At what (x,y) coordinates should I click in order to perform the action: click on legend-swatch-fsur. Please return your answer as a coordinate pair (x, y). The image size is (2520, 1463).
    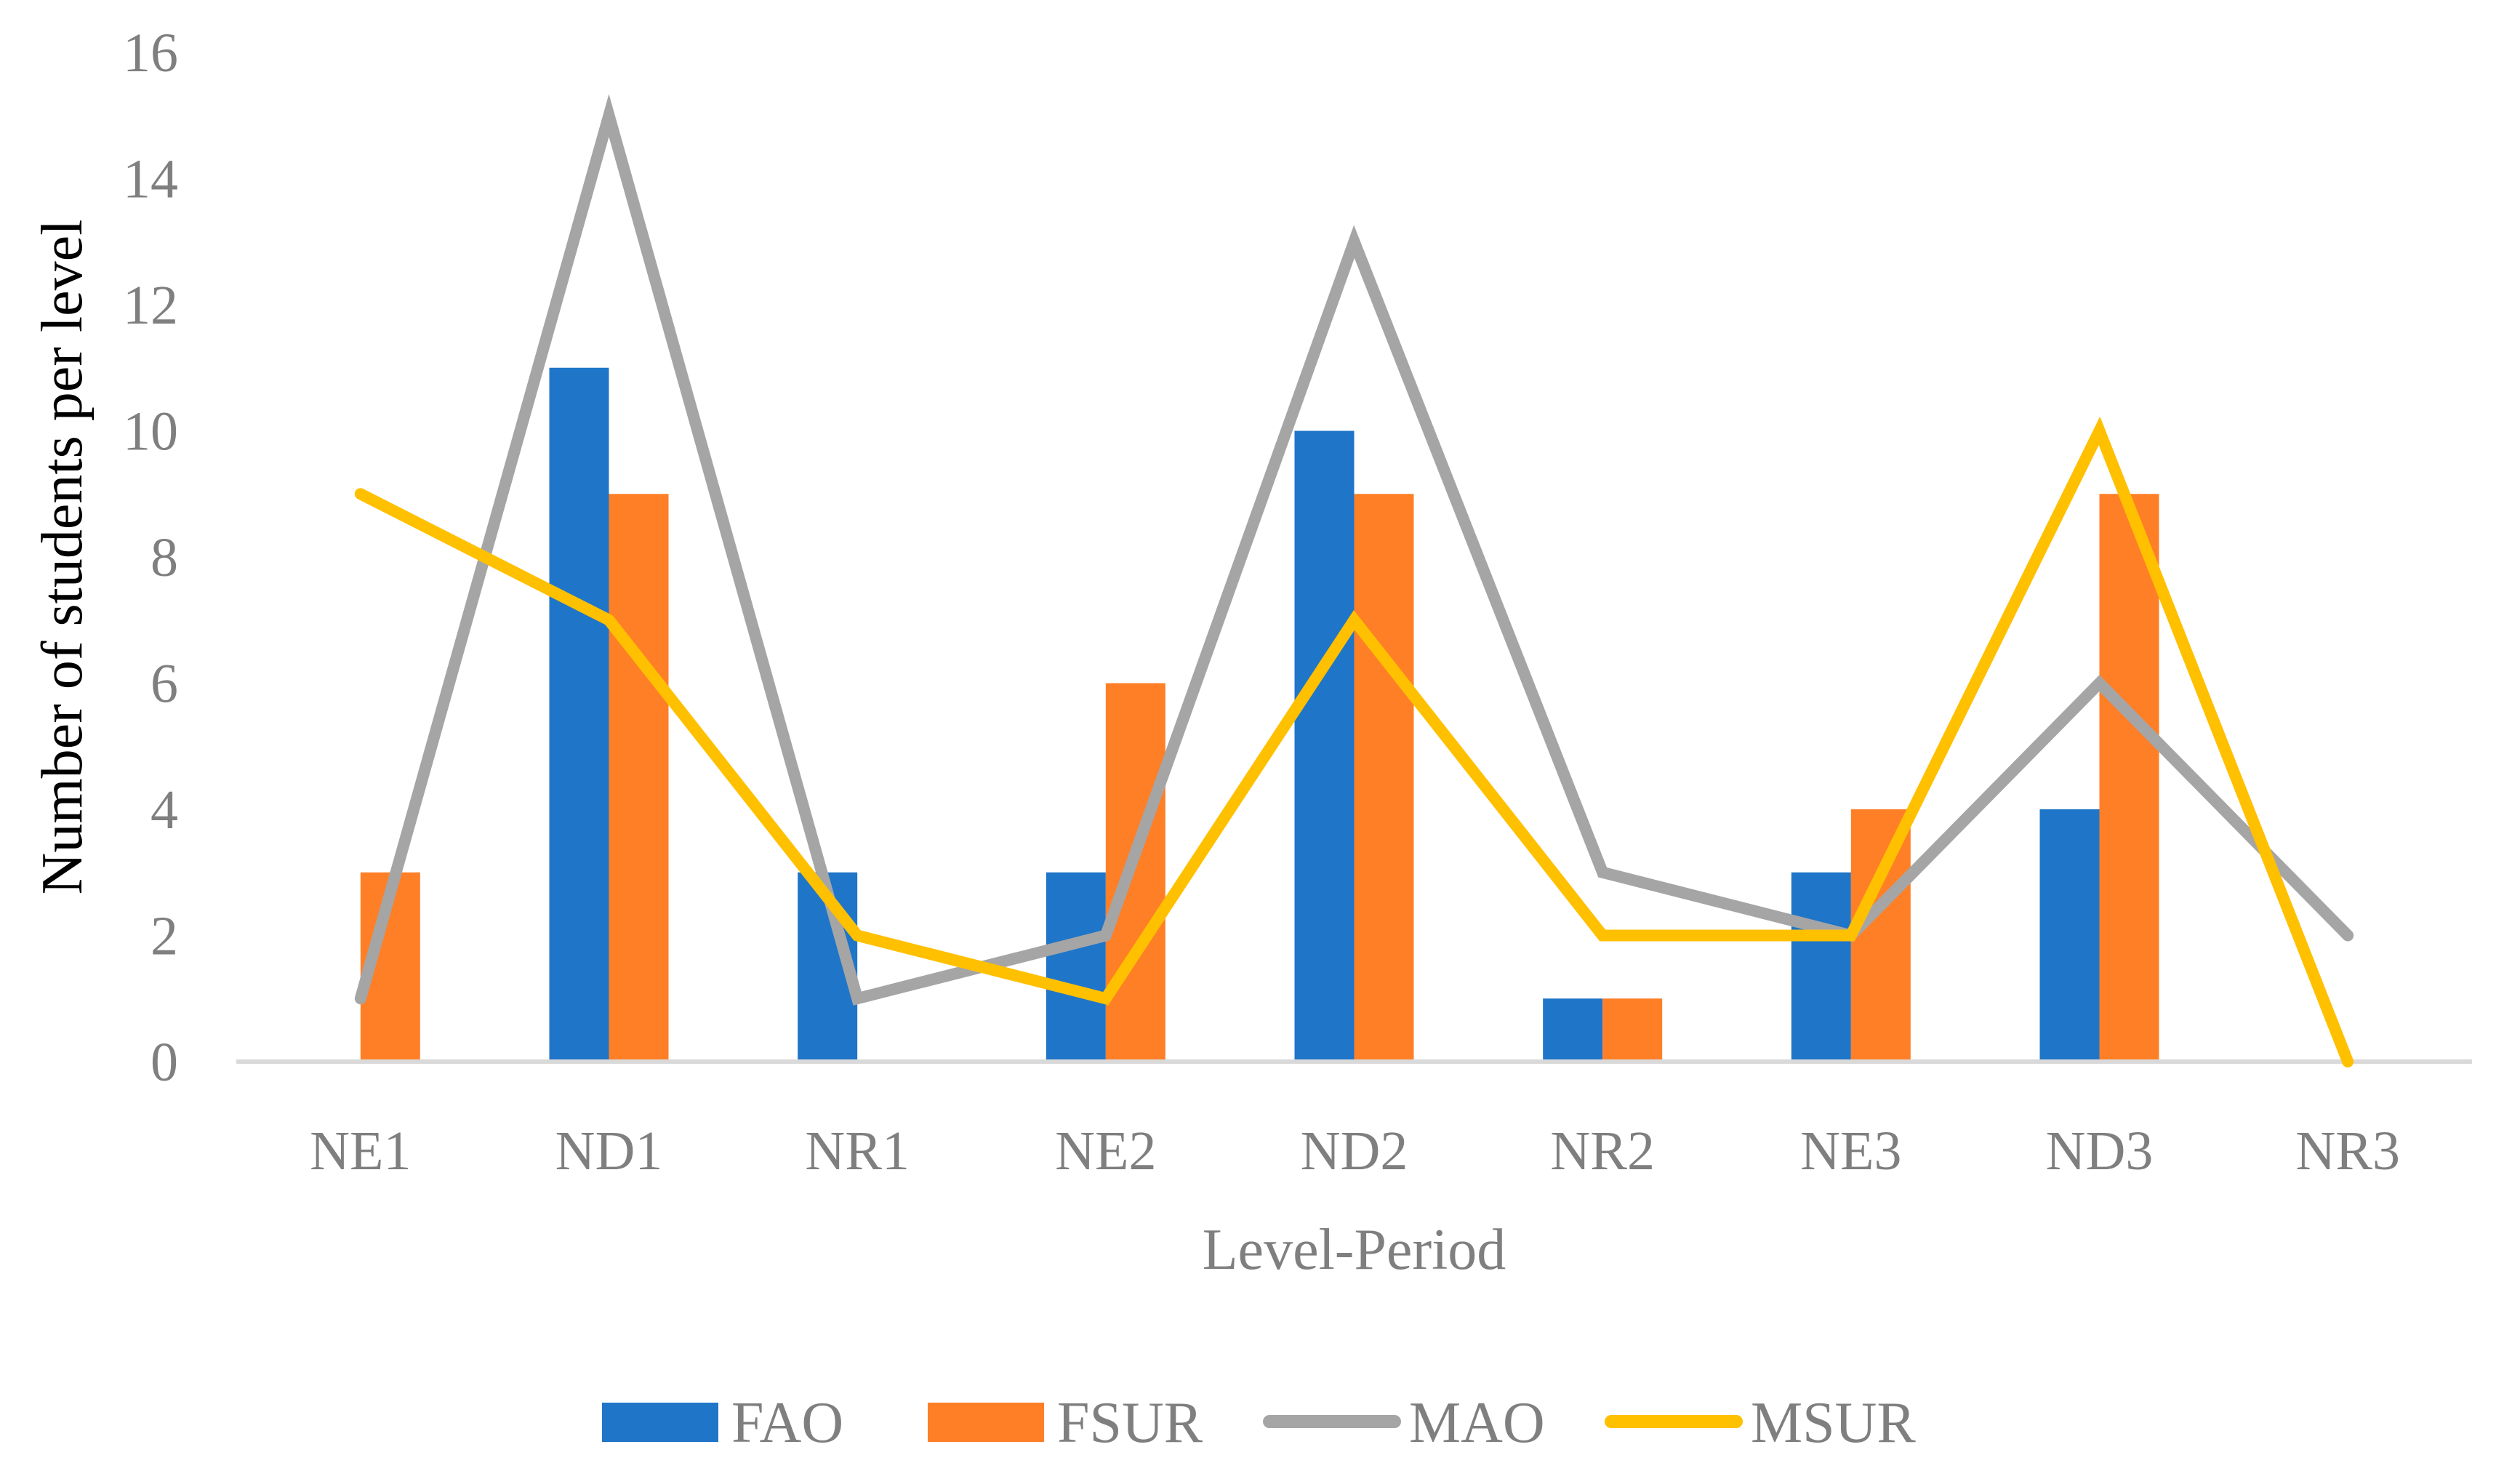
    Looking at the image, I should click on (986, 1422).